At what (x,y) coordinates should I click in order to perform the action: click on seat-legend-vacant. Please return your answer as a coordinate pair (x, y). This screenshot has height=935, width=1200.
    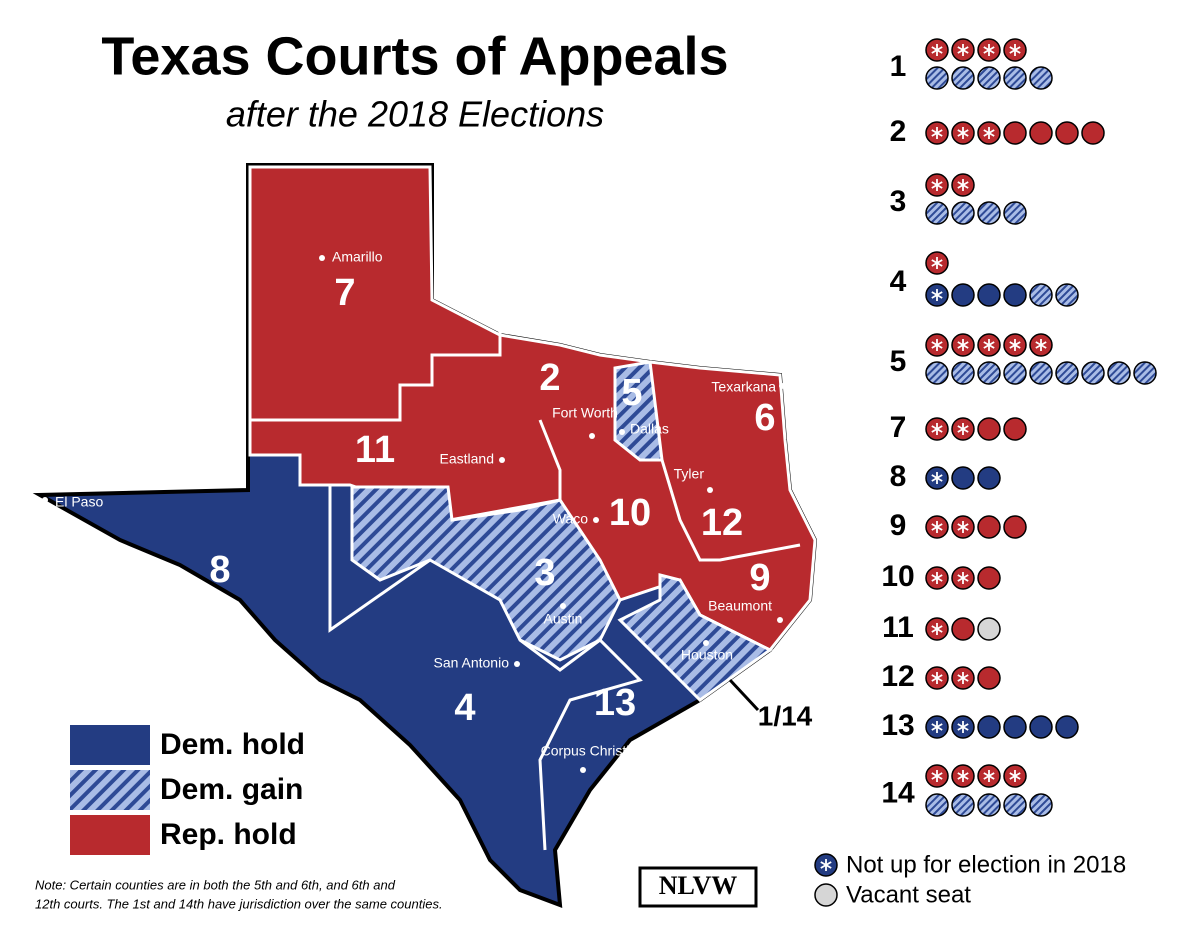
    Looking at the image, I should click on (826, 895).